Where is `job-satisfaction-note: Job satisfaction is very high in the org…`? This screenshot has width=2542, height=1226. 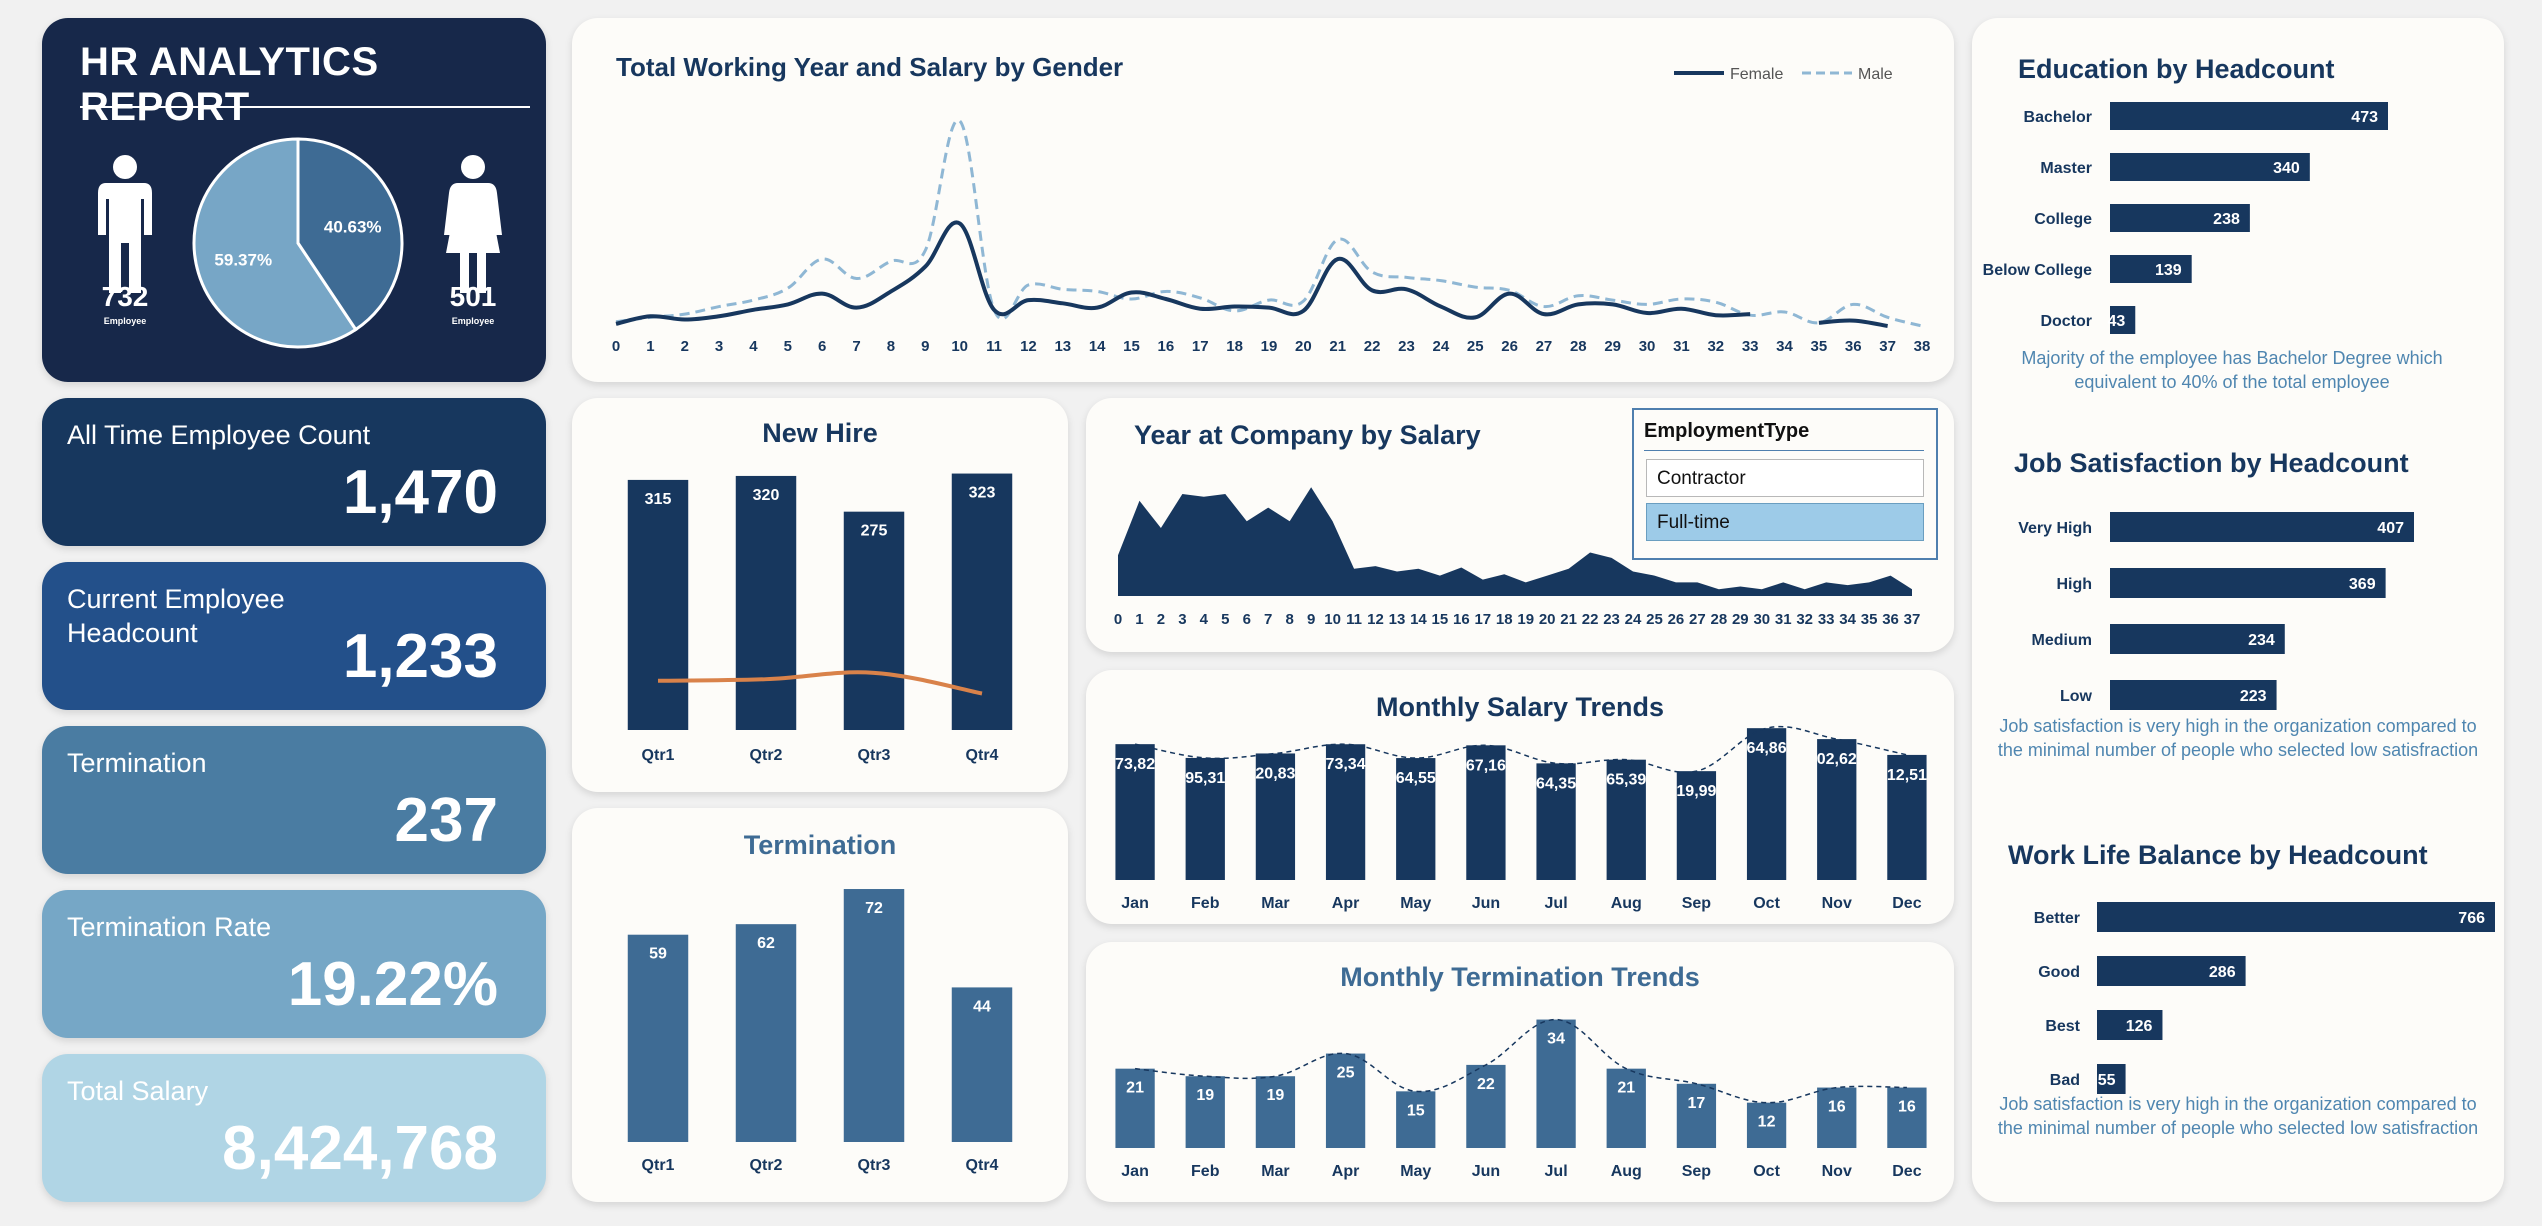 job-satisfaction-note: Job satisfaction is very high in the org… is located at coordinates (2238, 738).